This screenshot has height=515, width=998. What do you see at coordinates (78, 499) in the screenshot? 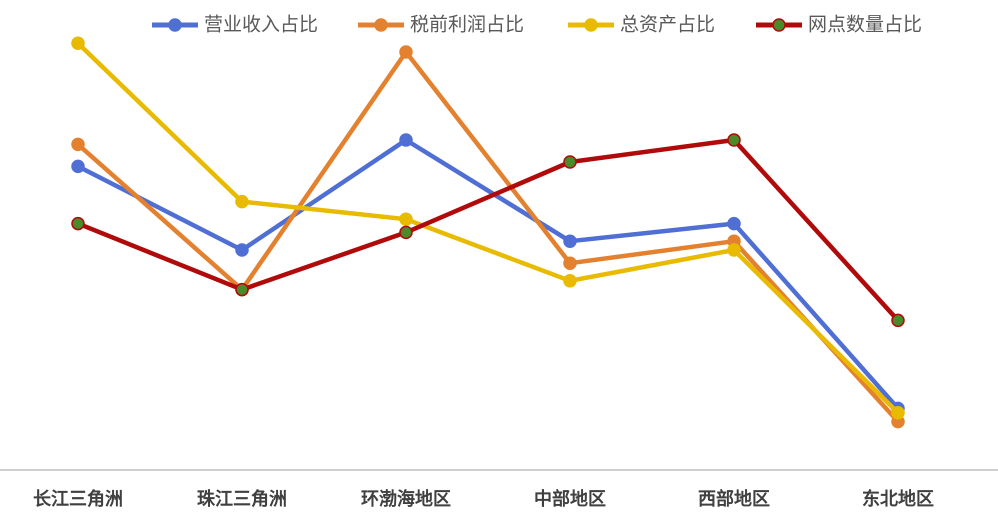
I see `x-tick-label: 长江三角洲` at bounding box center [78, 499].